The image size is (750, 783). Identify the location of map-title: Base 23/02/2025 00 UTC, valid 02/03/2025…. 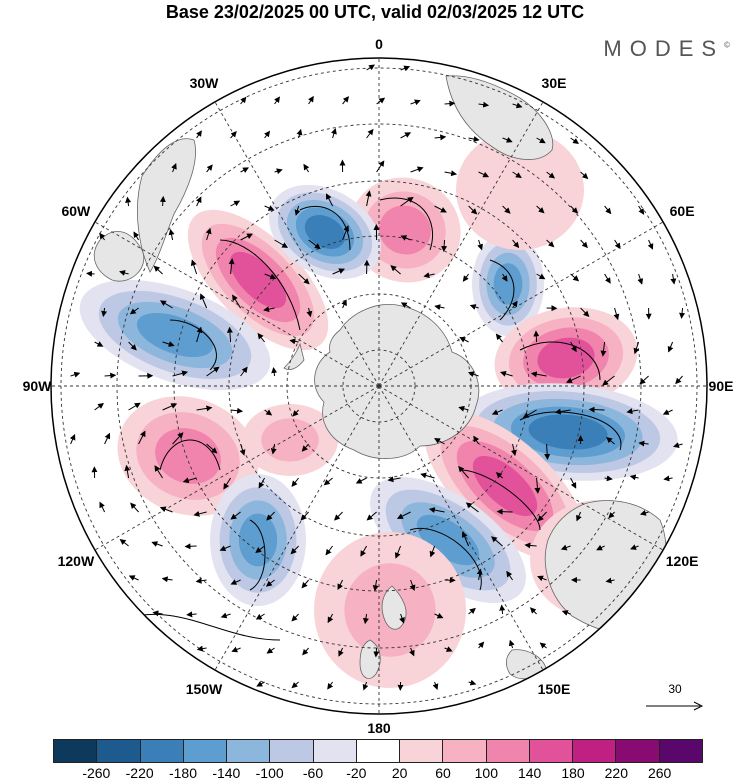
(375, 12).